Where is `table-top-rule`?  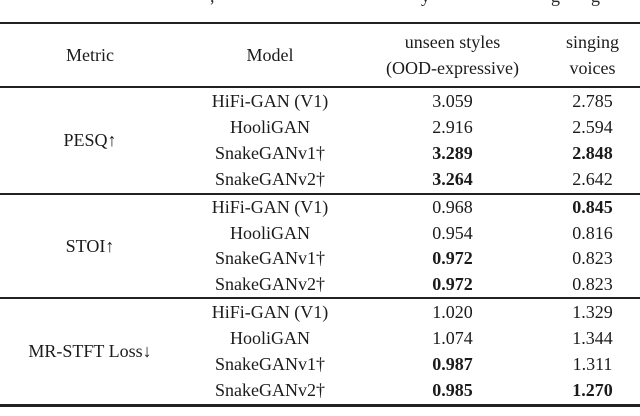 table-top-rule is located at coordinates (320, 23).